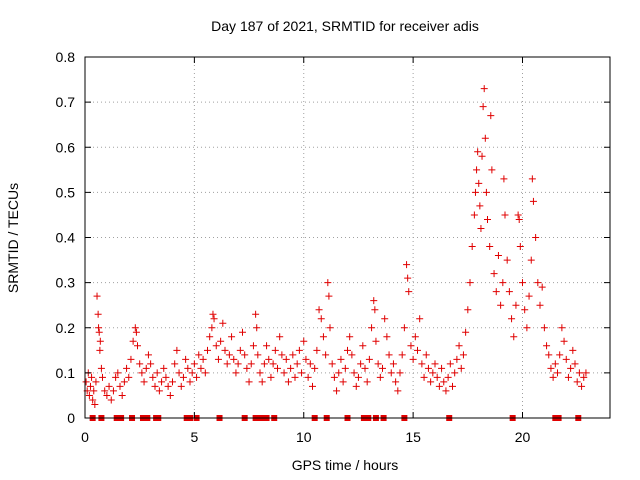 The width and height of the screenshot is (640, 480). I want to click on x-tick-label-4: 20, so click(523, 437).